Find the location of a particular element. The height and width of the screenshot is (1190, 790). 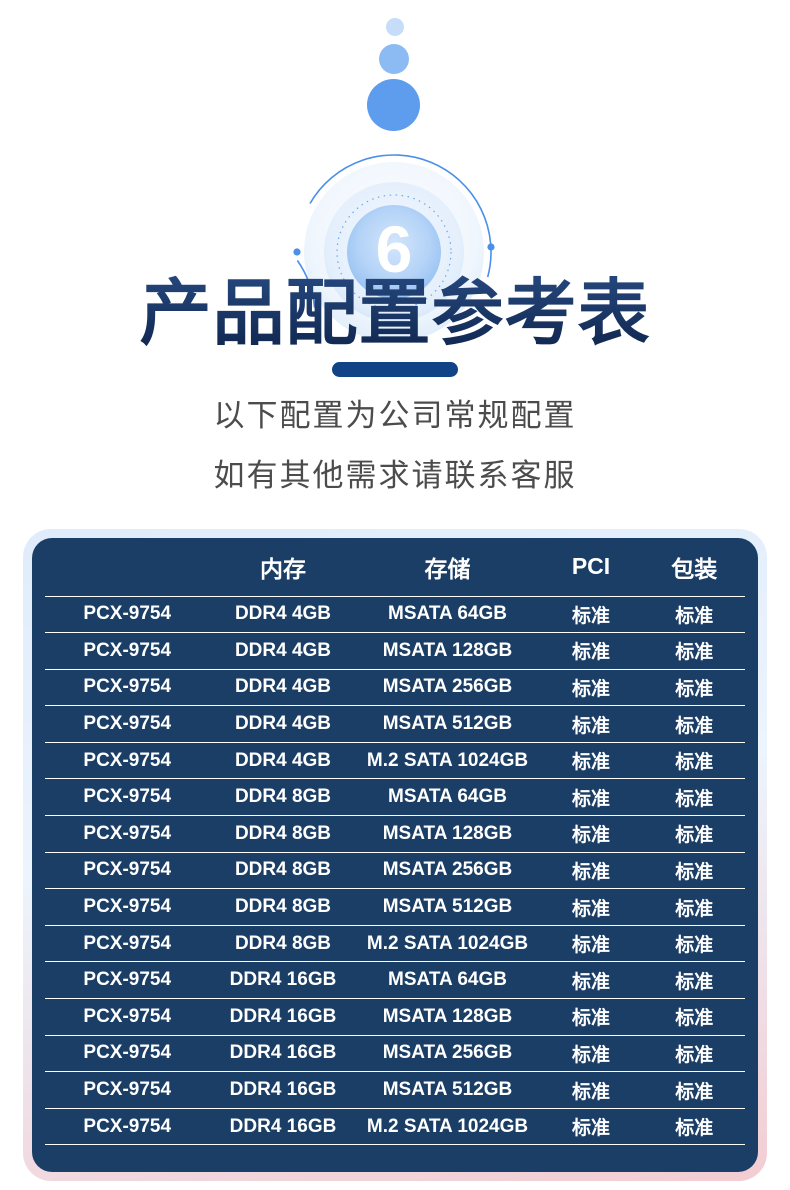

title-underline is located at coordinates (395, 369).